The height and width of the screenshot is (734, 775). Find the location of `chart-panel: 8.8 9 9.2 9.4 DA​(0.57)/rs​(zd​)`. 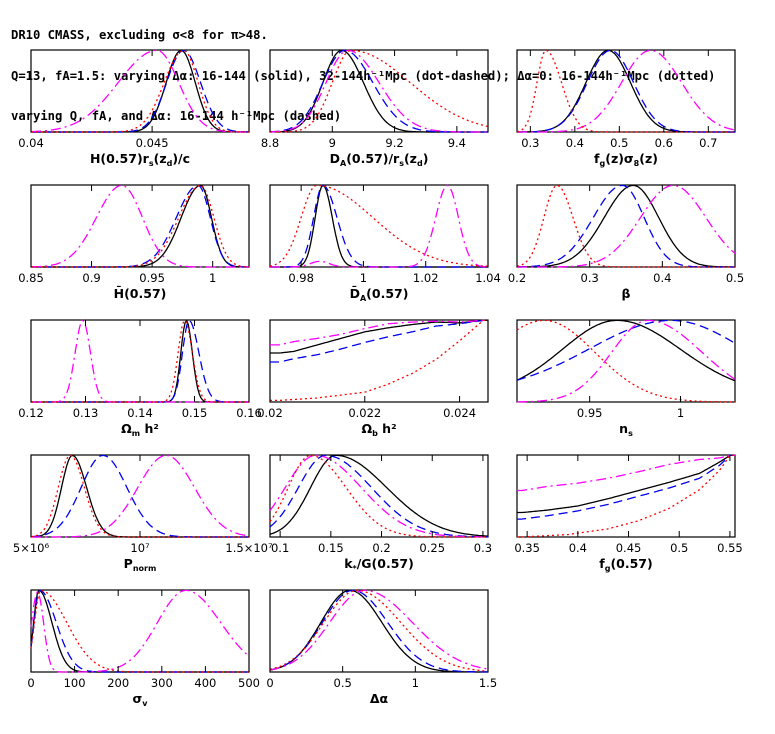

chart-panel: 8.8 9 9.2 9.4 DA​(0.57)/rs​(zd​) is located at coordinates (375, 108).